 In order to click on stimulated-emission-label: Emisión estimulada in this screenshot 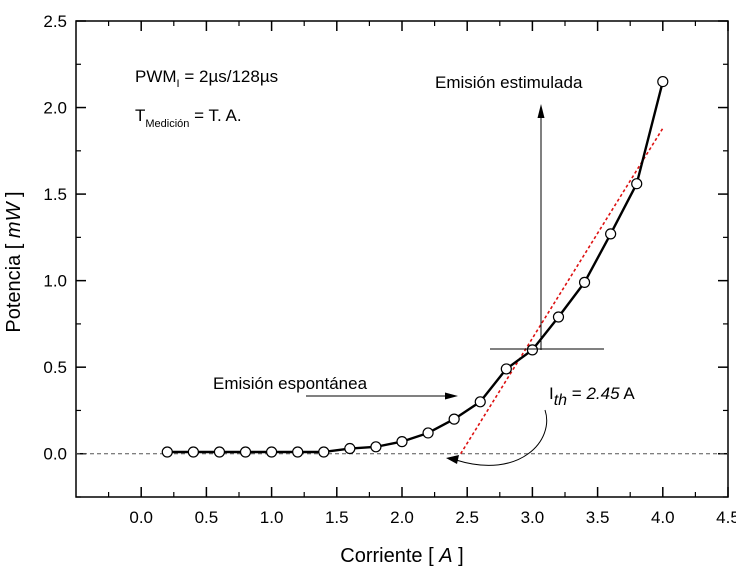, I will do `click(509, 82)`.